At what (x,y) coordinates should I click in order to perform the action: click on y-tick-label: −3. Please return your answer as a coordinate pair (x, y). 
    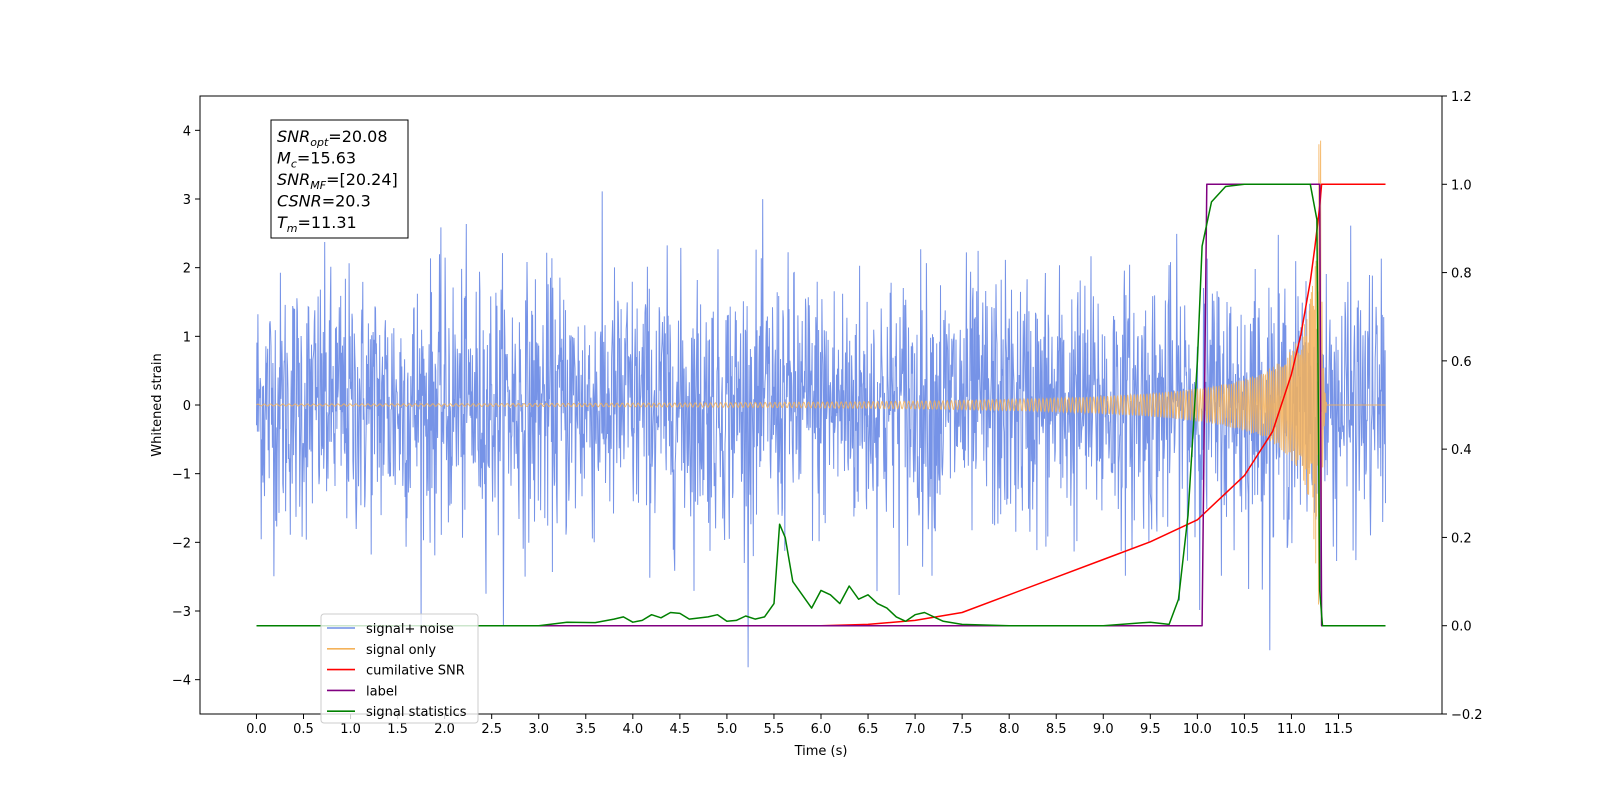
    Looking at the image, I should click on (181, 612).